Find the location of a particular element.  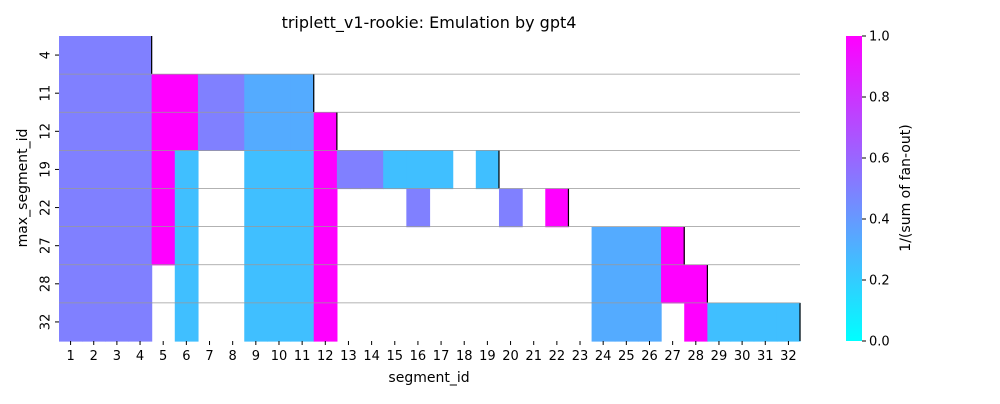

x-tick-label: 32 is located at coordinates (788, 356).